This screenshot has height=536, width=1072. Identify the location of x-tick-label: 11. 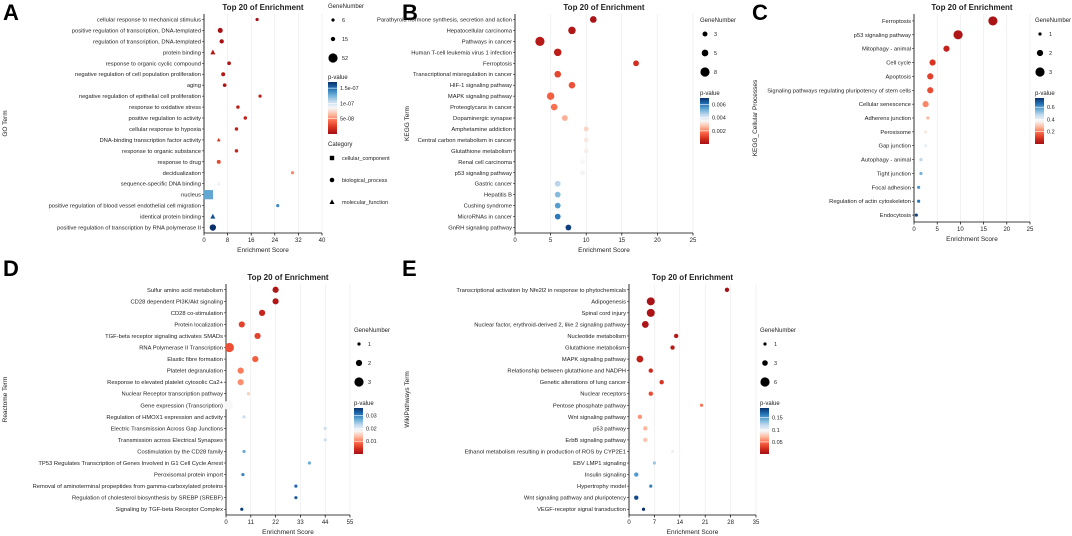
(251, 523).